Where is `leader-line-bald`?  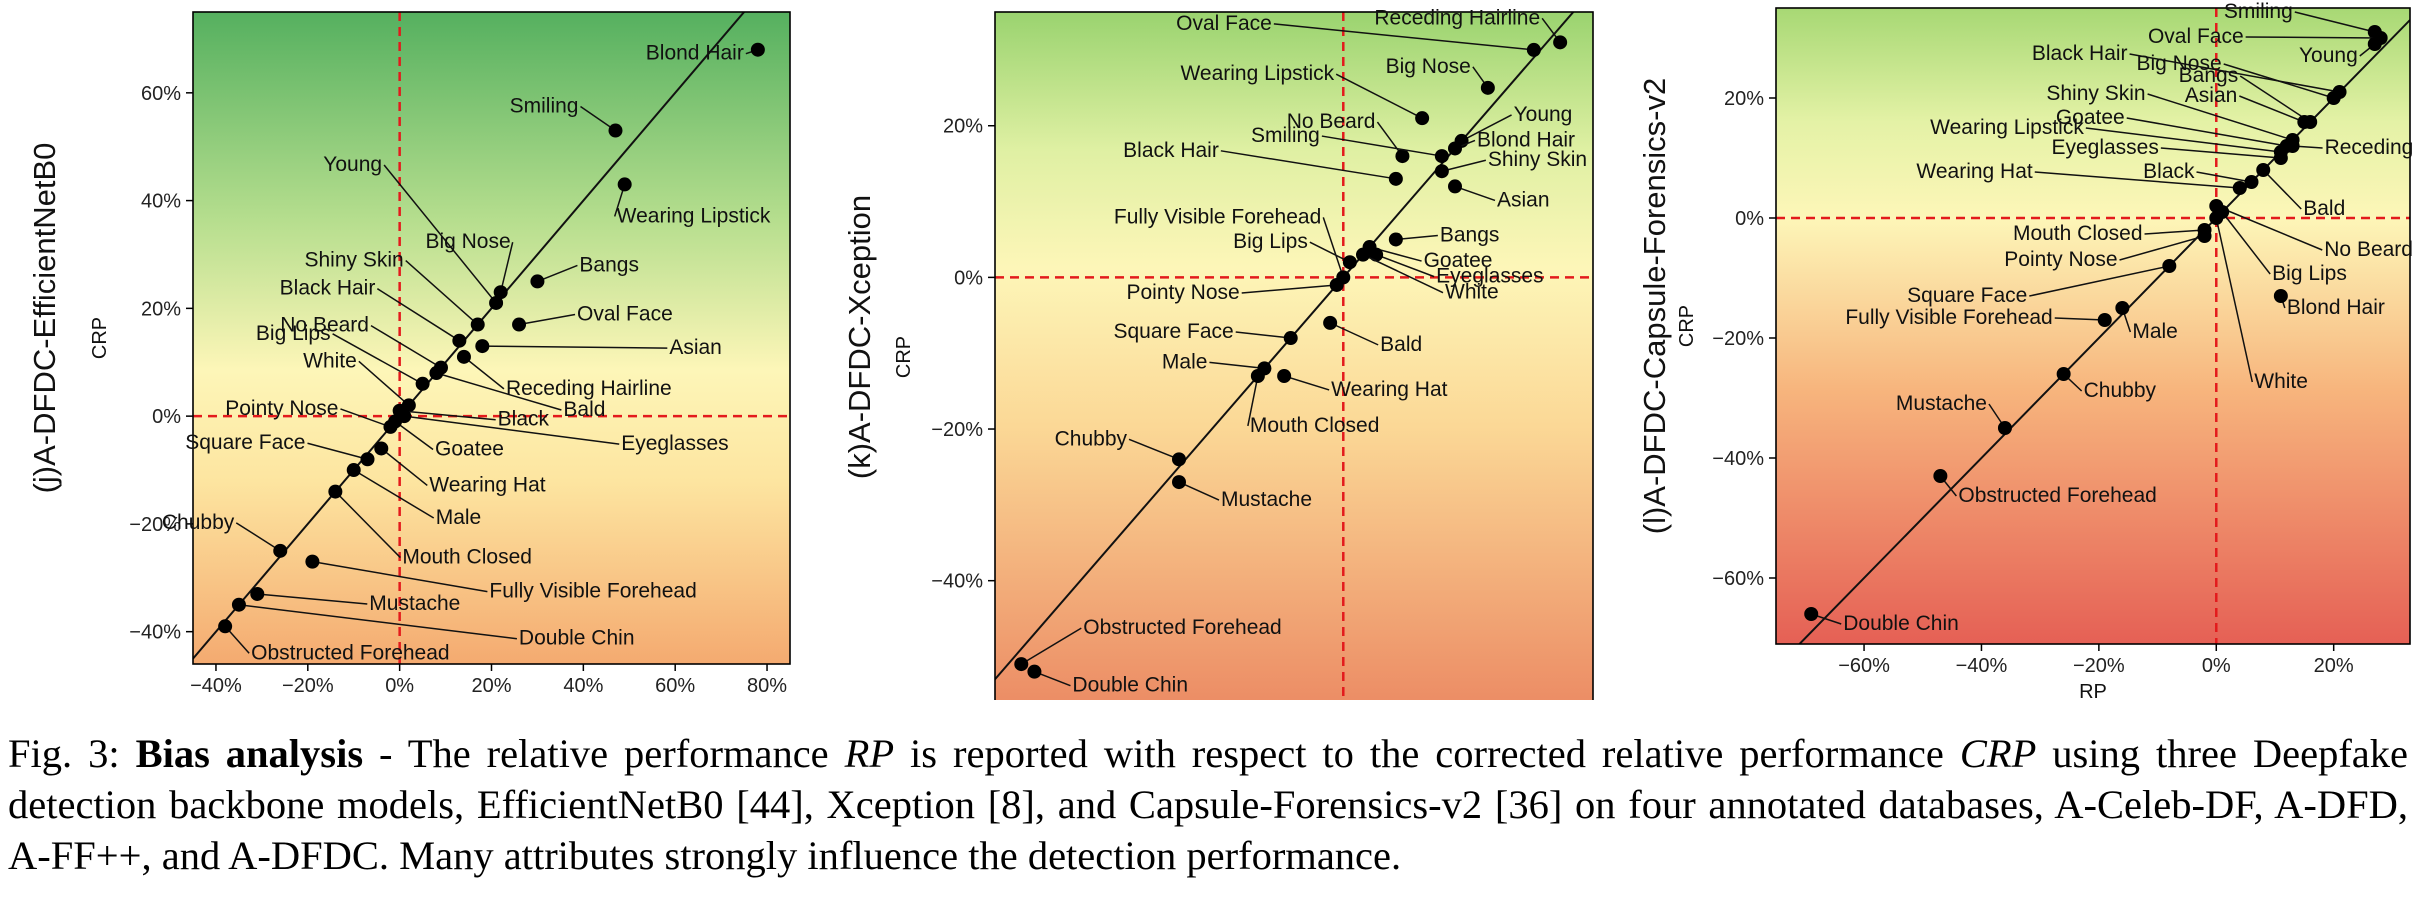 leader-line-bald is located at coordinates (2282, 189).